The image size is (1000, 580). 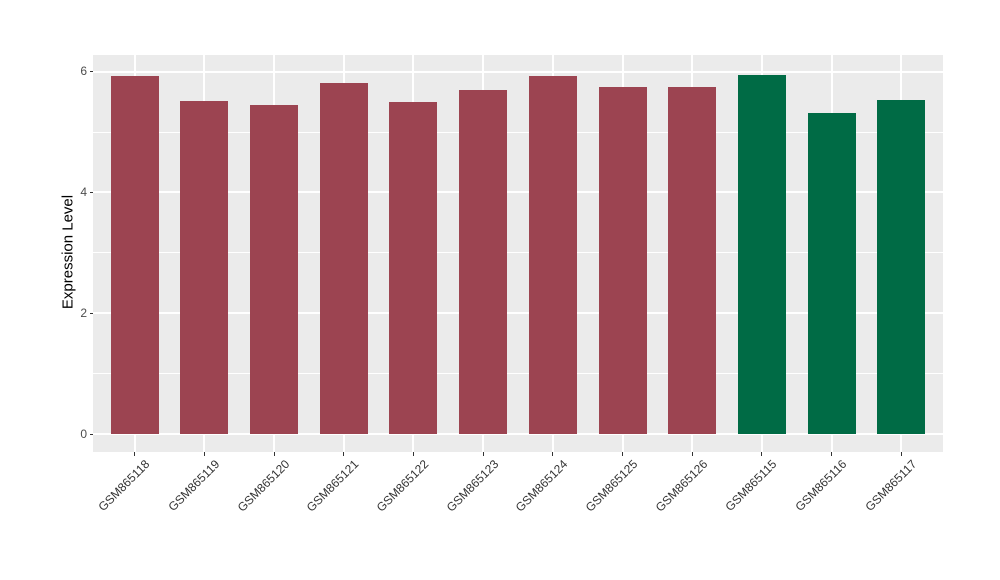 I want to click on bar-GSM865117, so click(x=901, y=266).